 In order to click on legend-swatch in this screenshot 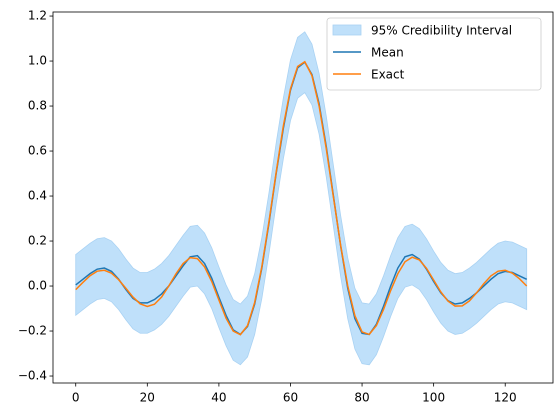, I will do `click(347, 30)`.